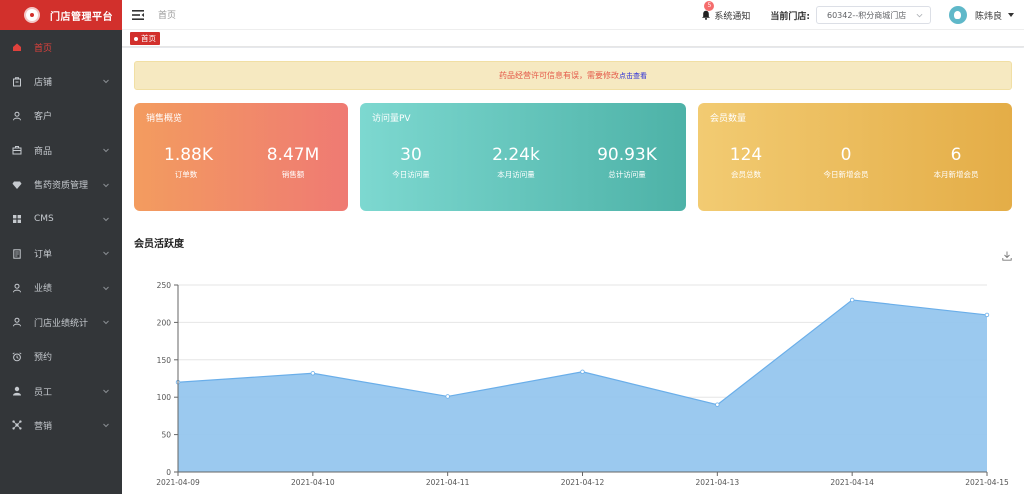  Describe the element at coordinates (709, 5) in the screenshot. I see `notice-badge: 5` at that location.